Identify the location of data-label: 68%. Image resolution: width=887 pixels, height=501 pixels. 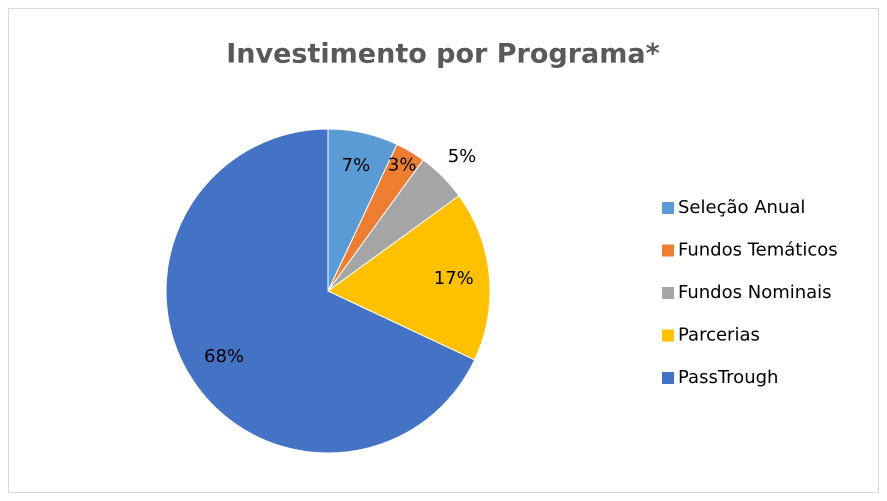
(224, 356).